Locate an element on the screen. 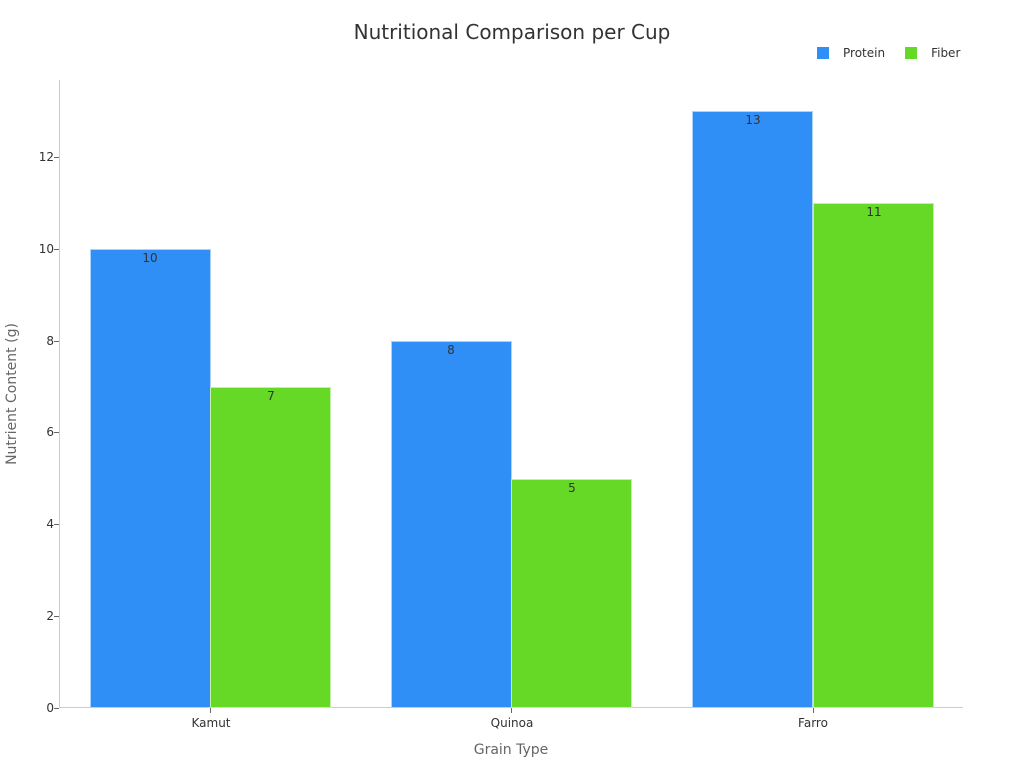 Image resolution: width=1024 pixels, height=768 pixels. bar-protein-quinoa is located at coordinates (451, 524).